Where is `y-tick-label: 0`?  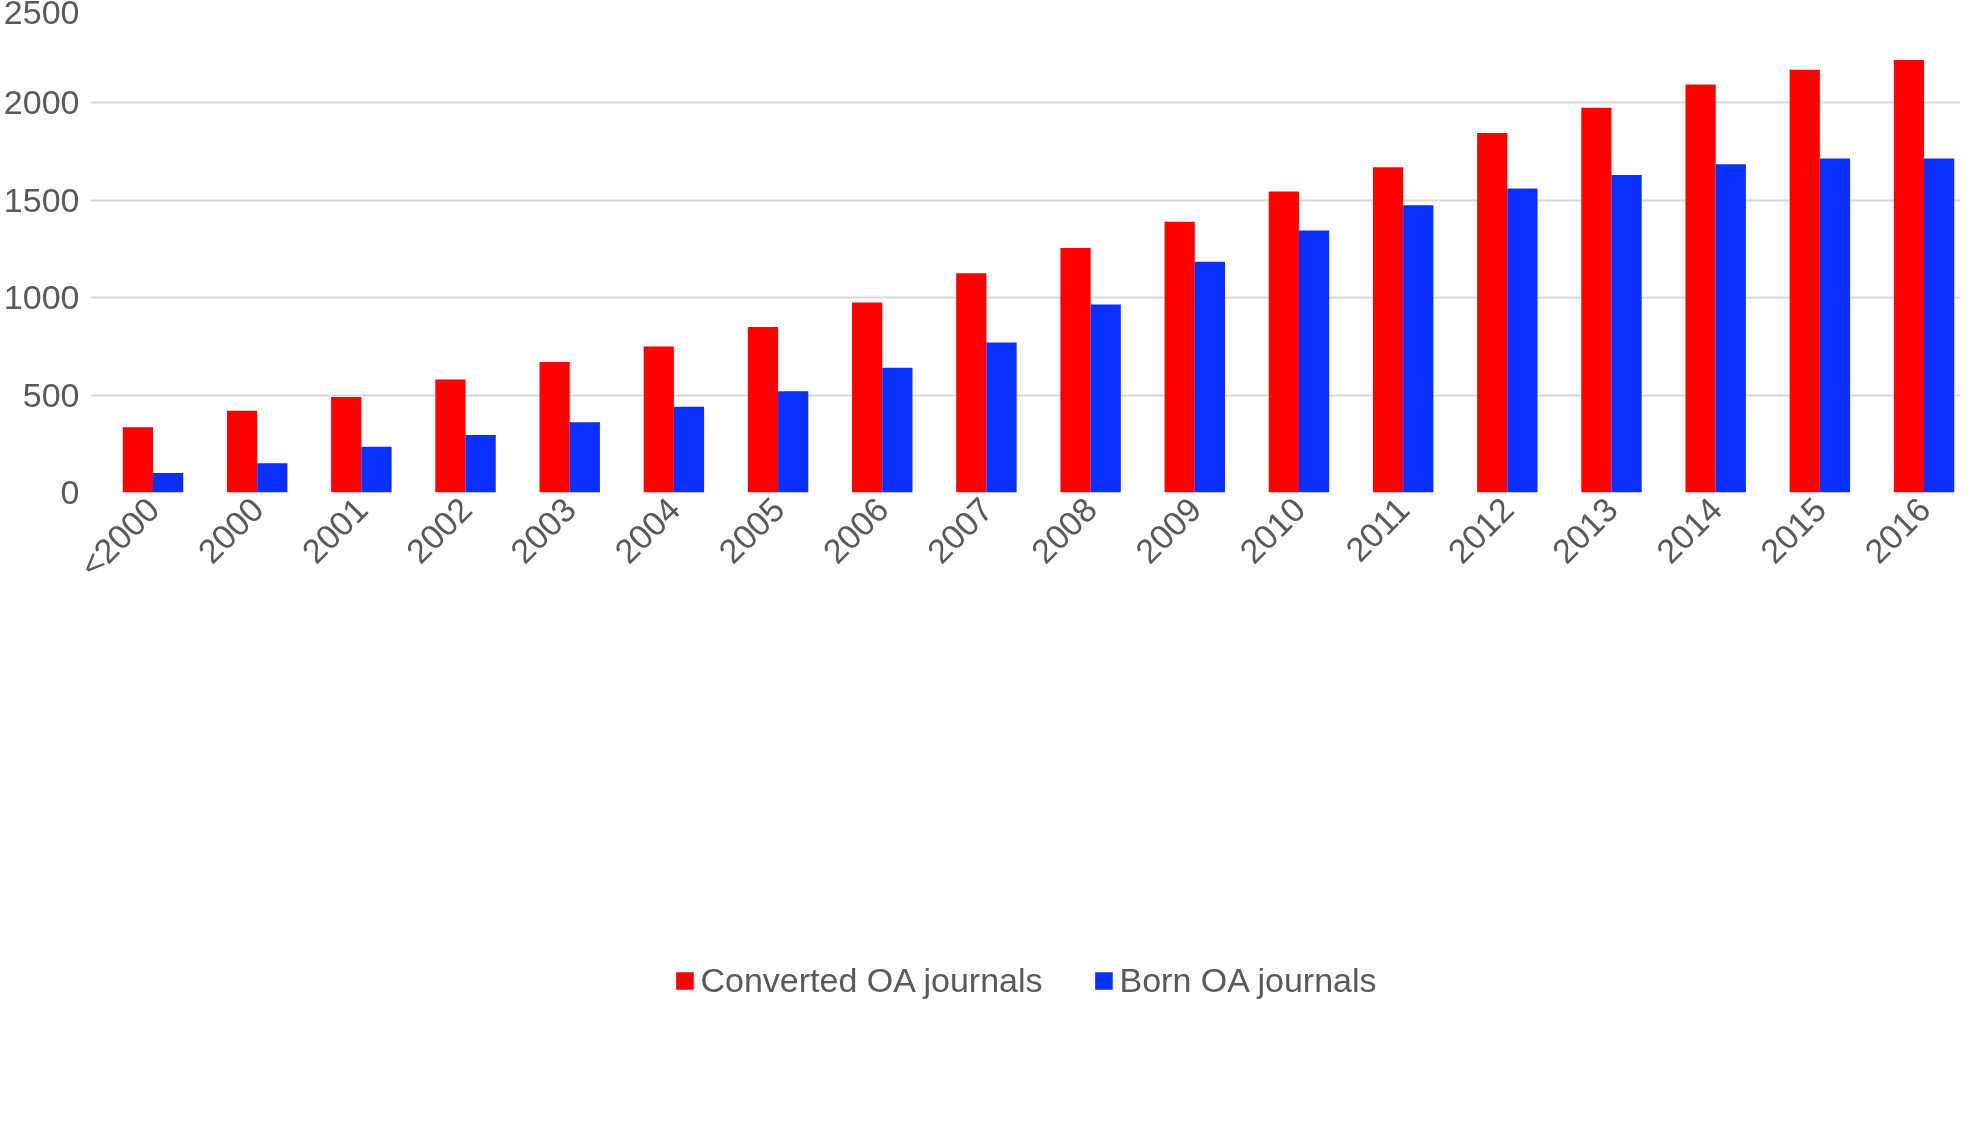 y-tick-label: 0 is located at coordinates (70, 492).